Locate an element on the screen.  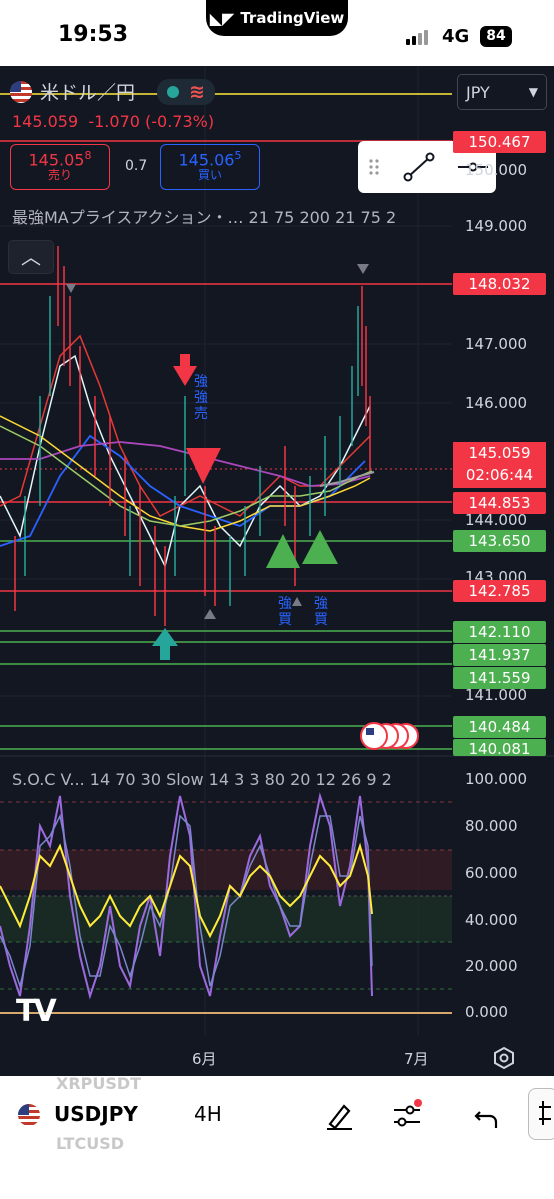
indicators-settings-icon is located at coordinates (408, 1115).